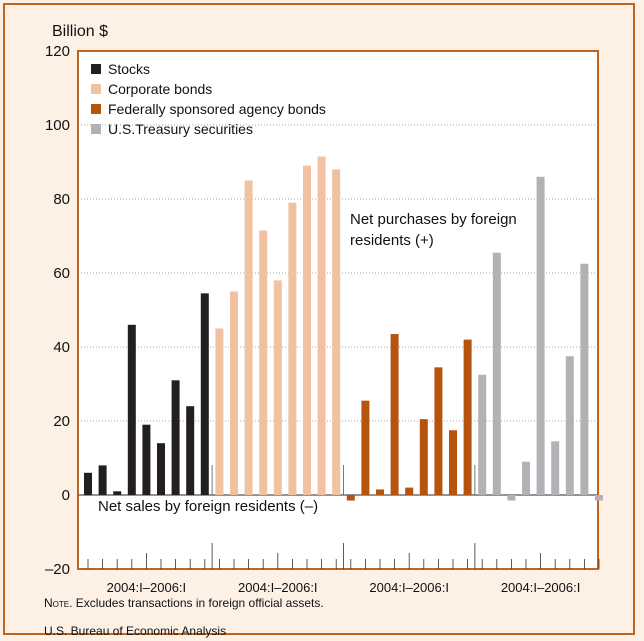  I want to click on annotation-net-sales: Net sales by foreign residents (–), so click(208, 506).